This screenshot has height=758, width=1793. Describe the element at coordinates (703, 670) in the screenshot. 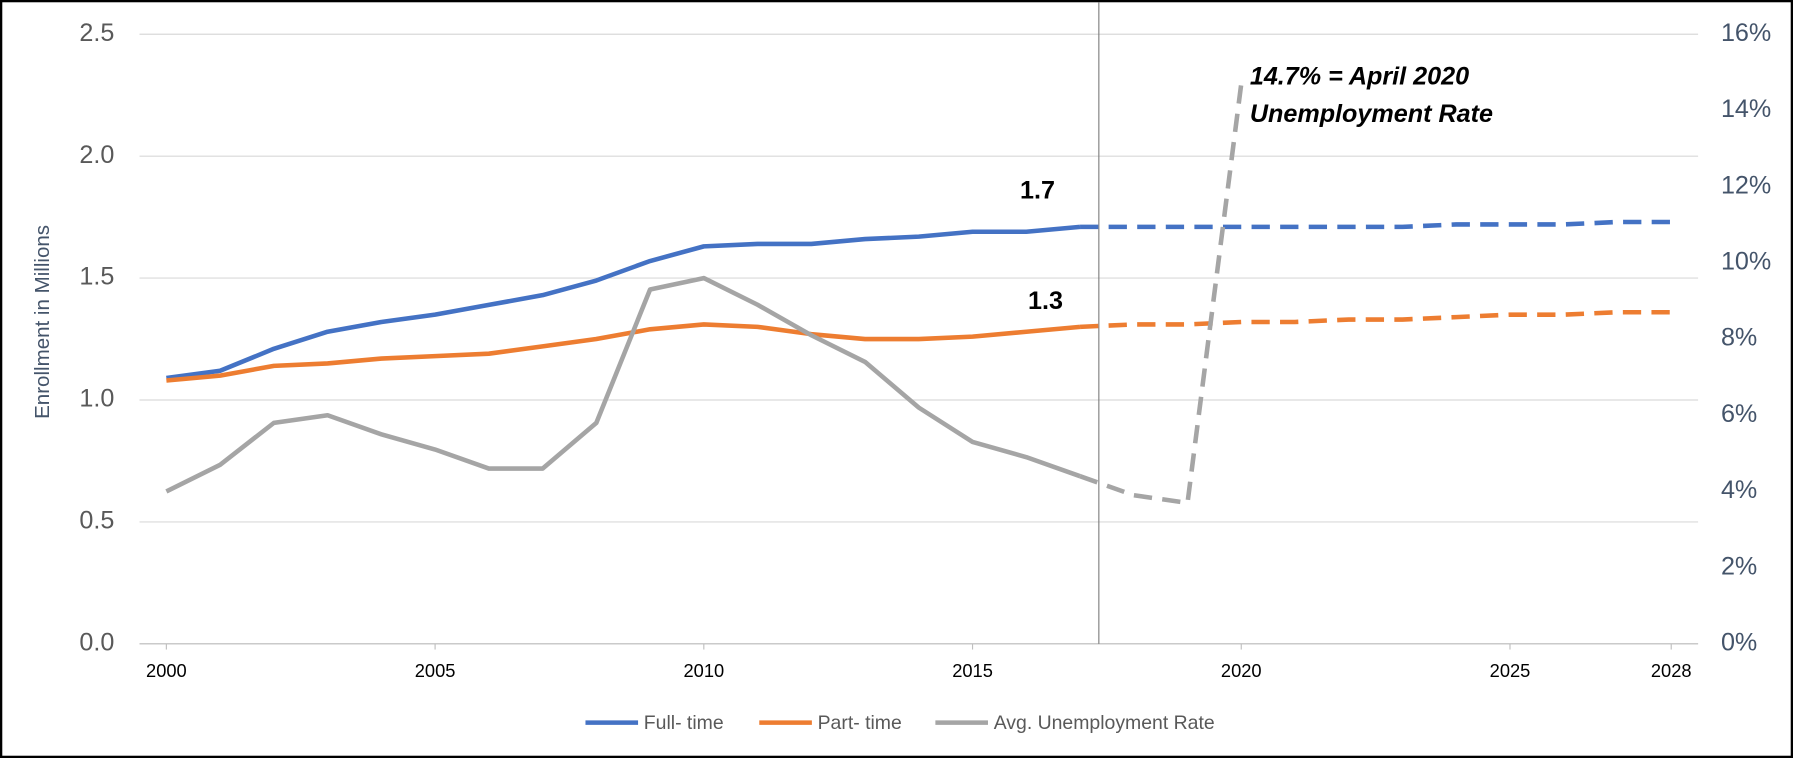

I see `x-tick-label: 2010` at that location.